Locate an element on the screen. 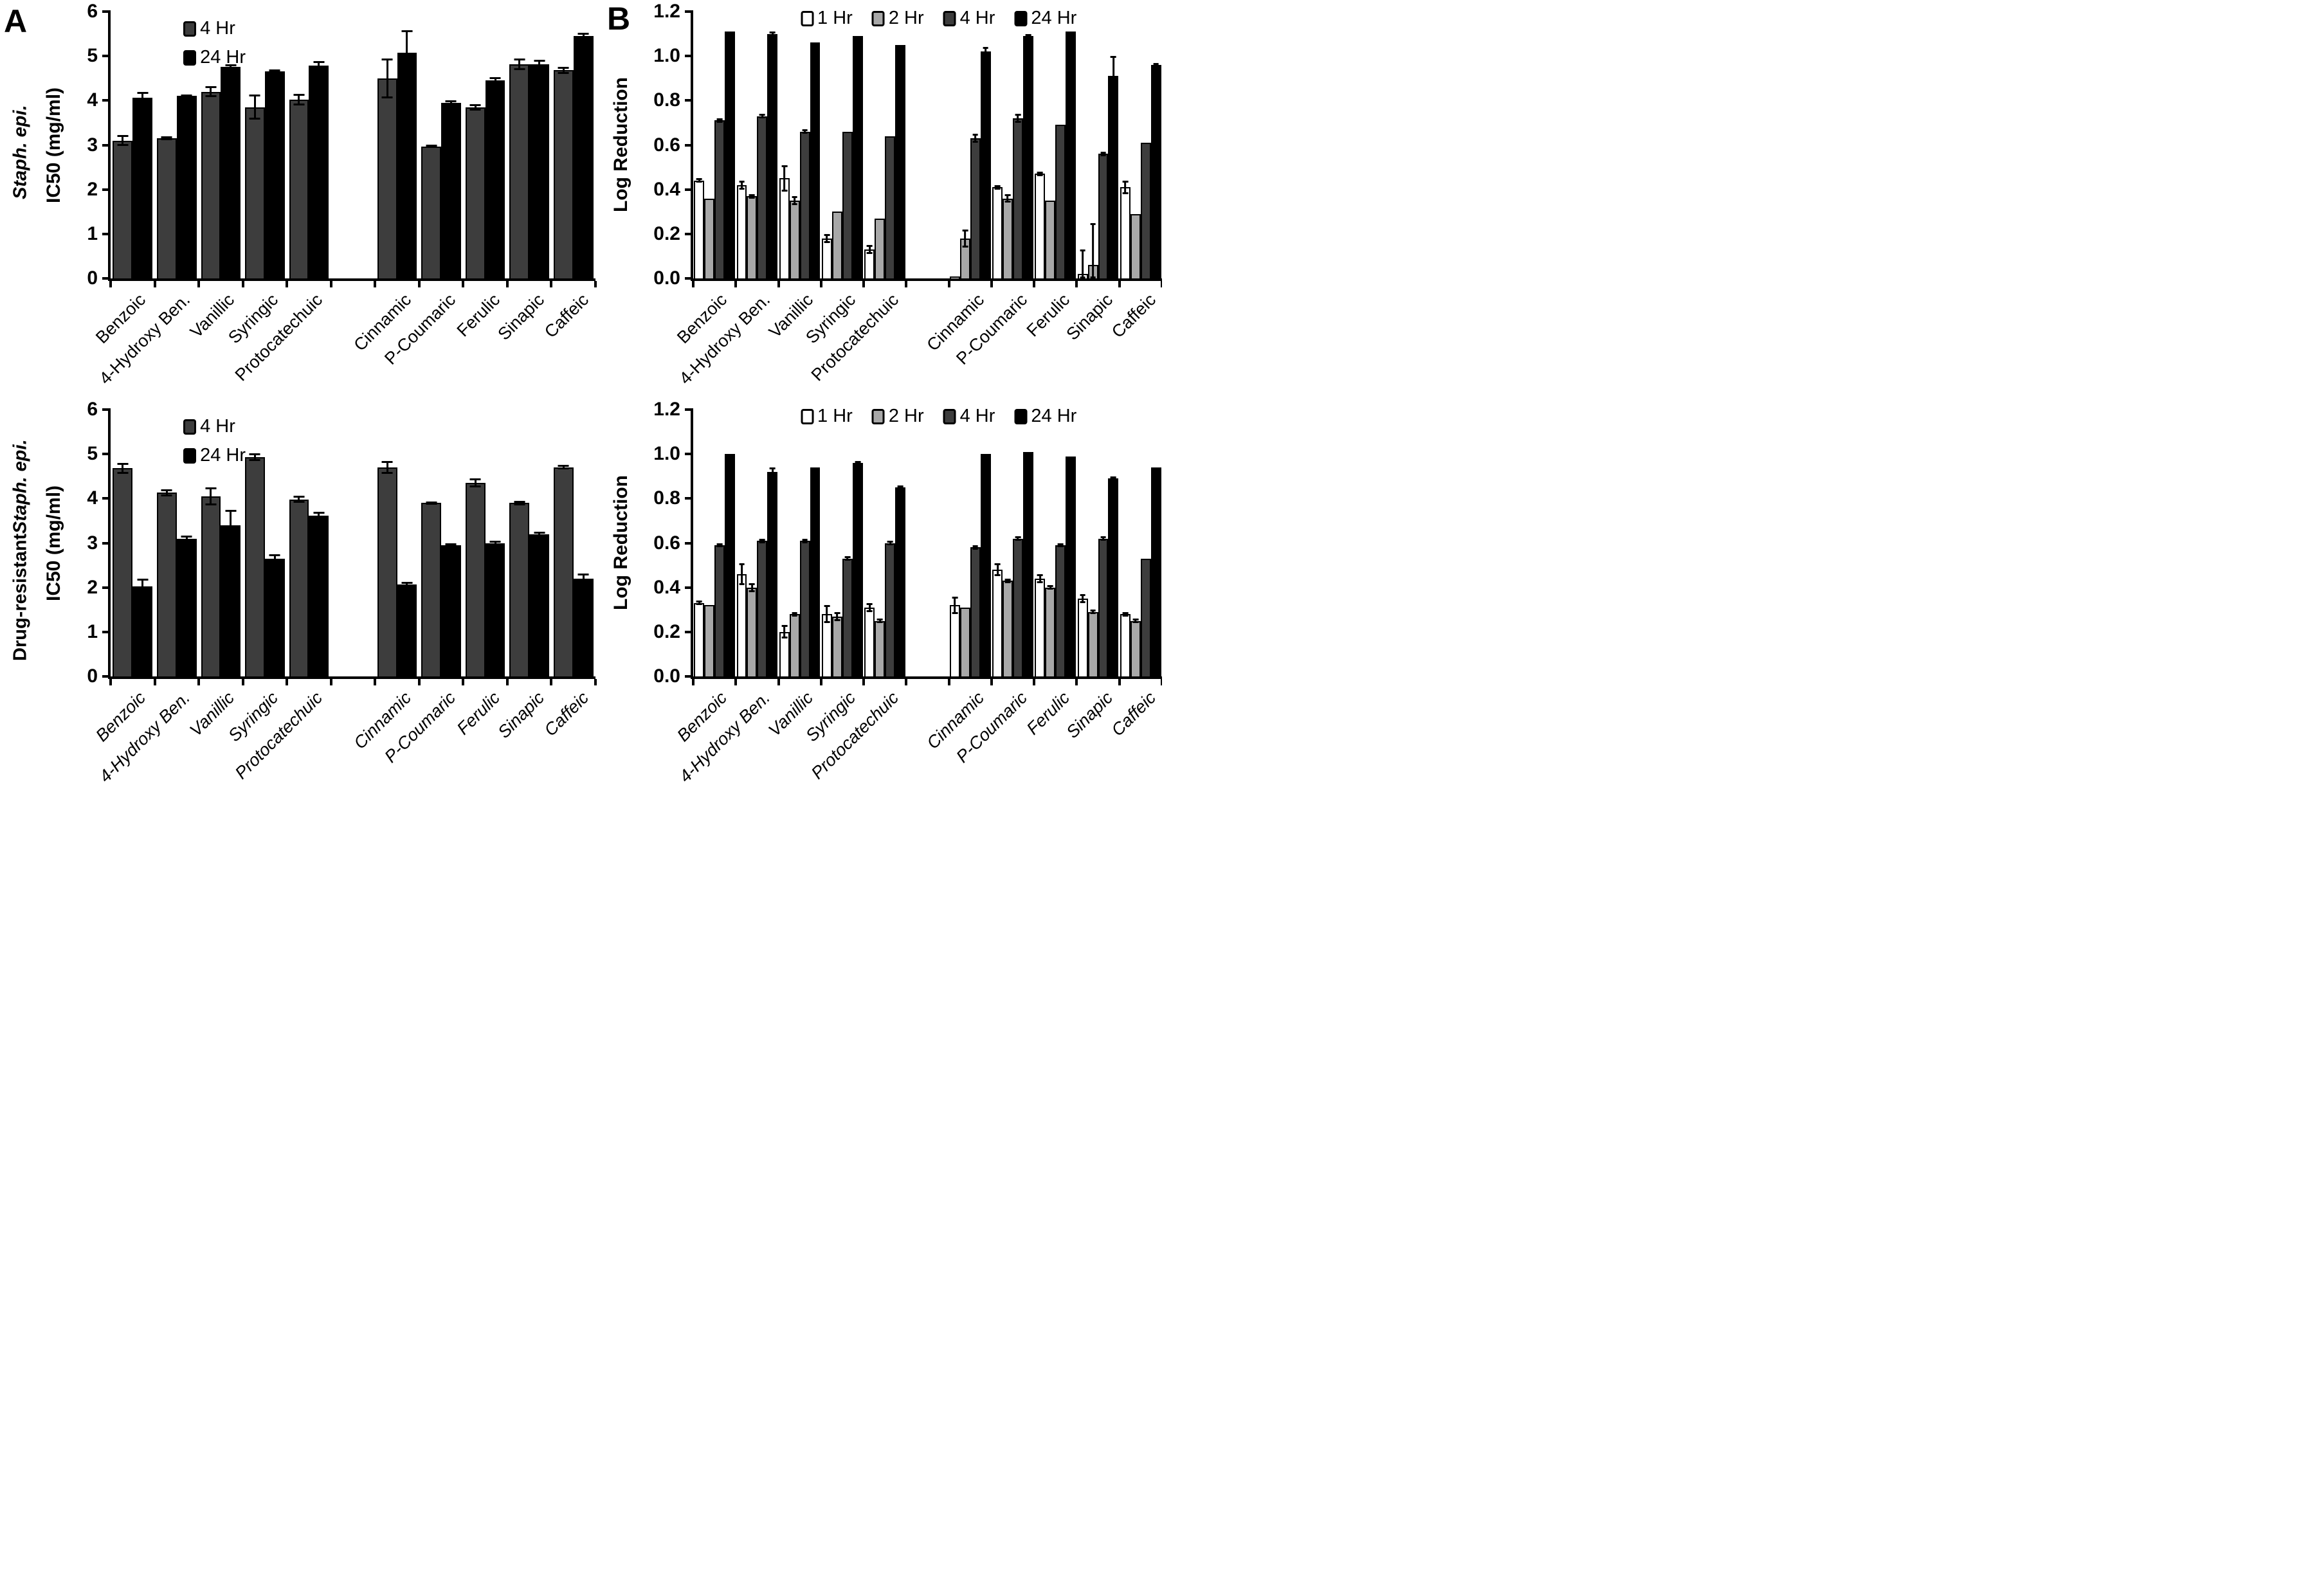 The width and height of the screenshot is (2324, 1592). row-label-staph-epi: Staph. epi. is located at coordinates (20, 152).